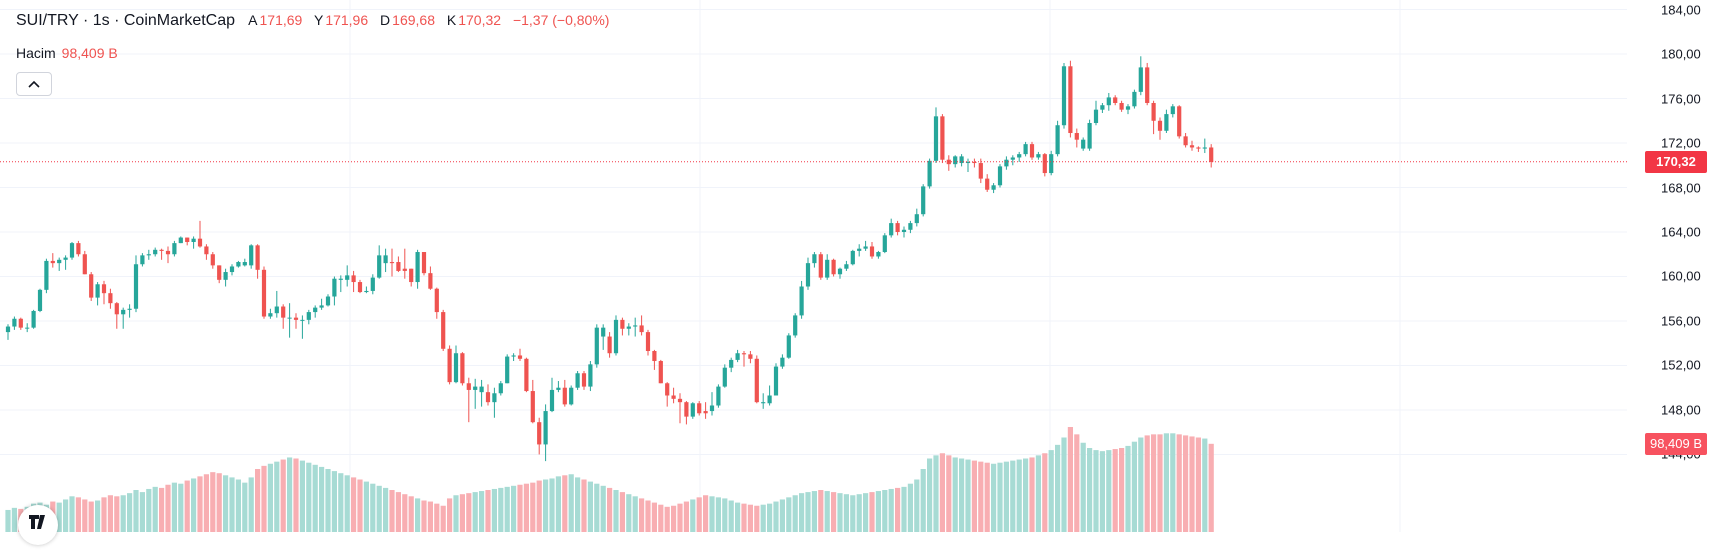 This screenshot has height=550, width=1723. Describe the element at coordinates (126, 20) in the screenshot. I see `symbol-title: SUI/TRY · 1s · CoinMarketCap` at that location.